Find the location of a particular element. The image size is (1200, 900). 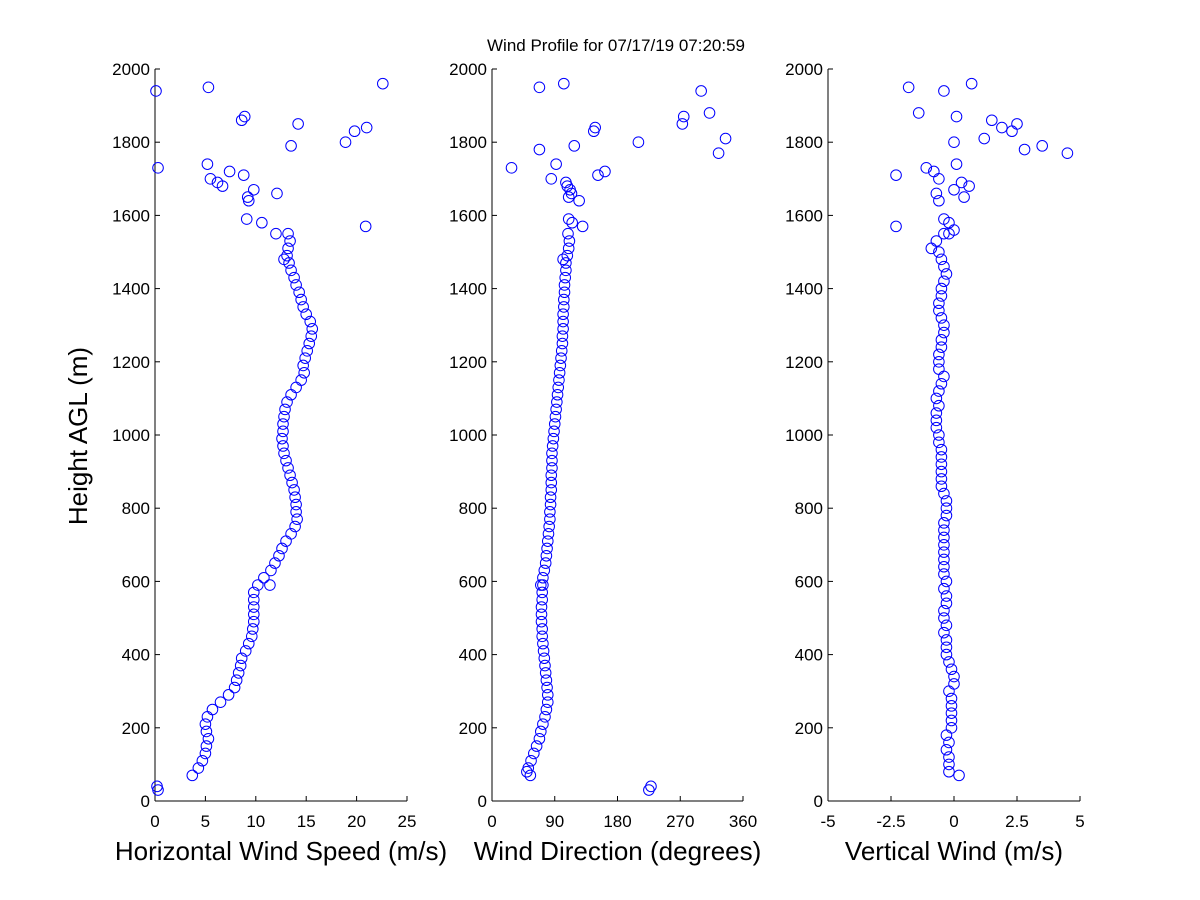

y-tick-label: 0 is located at coordinates (482, 801).